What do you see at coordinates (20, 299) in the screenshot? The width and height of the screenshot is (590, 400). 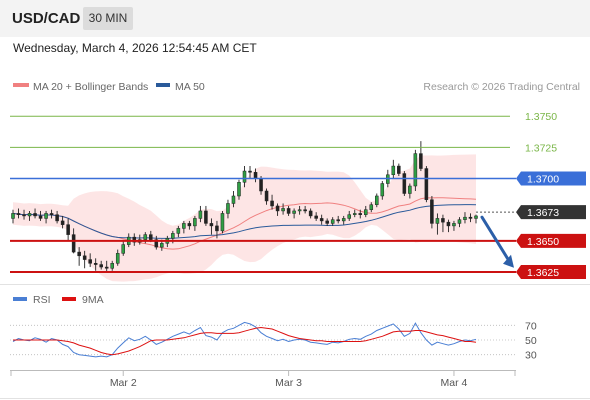 I see `legend-swatch-rsi` at bounding box center [20, 299].